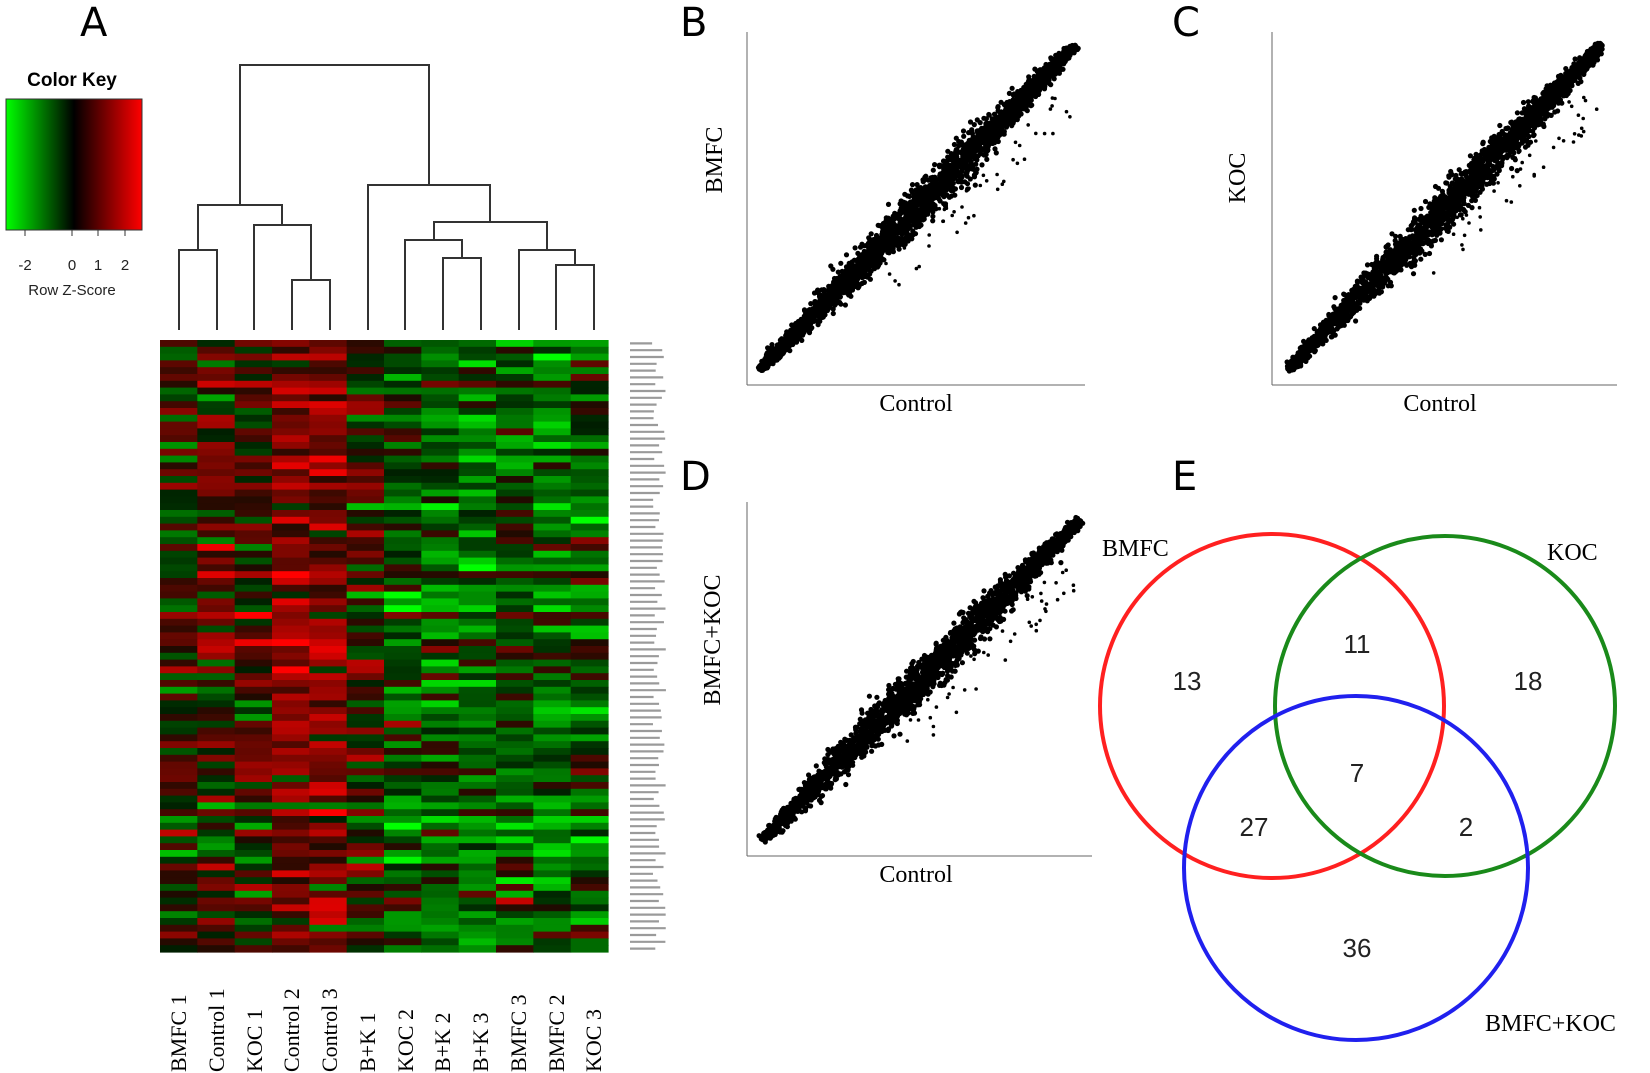  What do you see at coordinates (74, 184) in the screenshot?
I see `color-key: Color Key -2 0 1 2 Row Z-Score` at bounding box center [74, 184].